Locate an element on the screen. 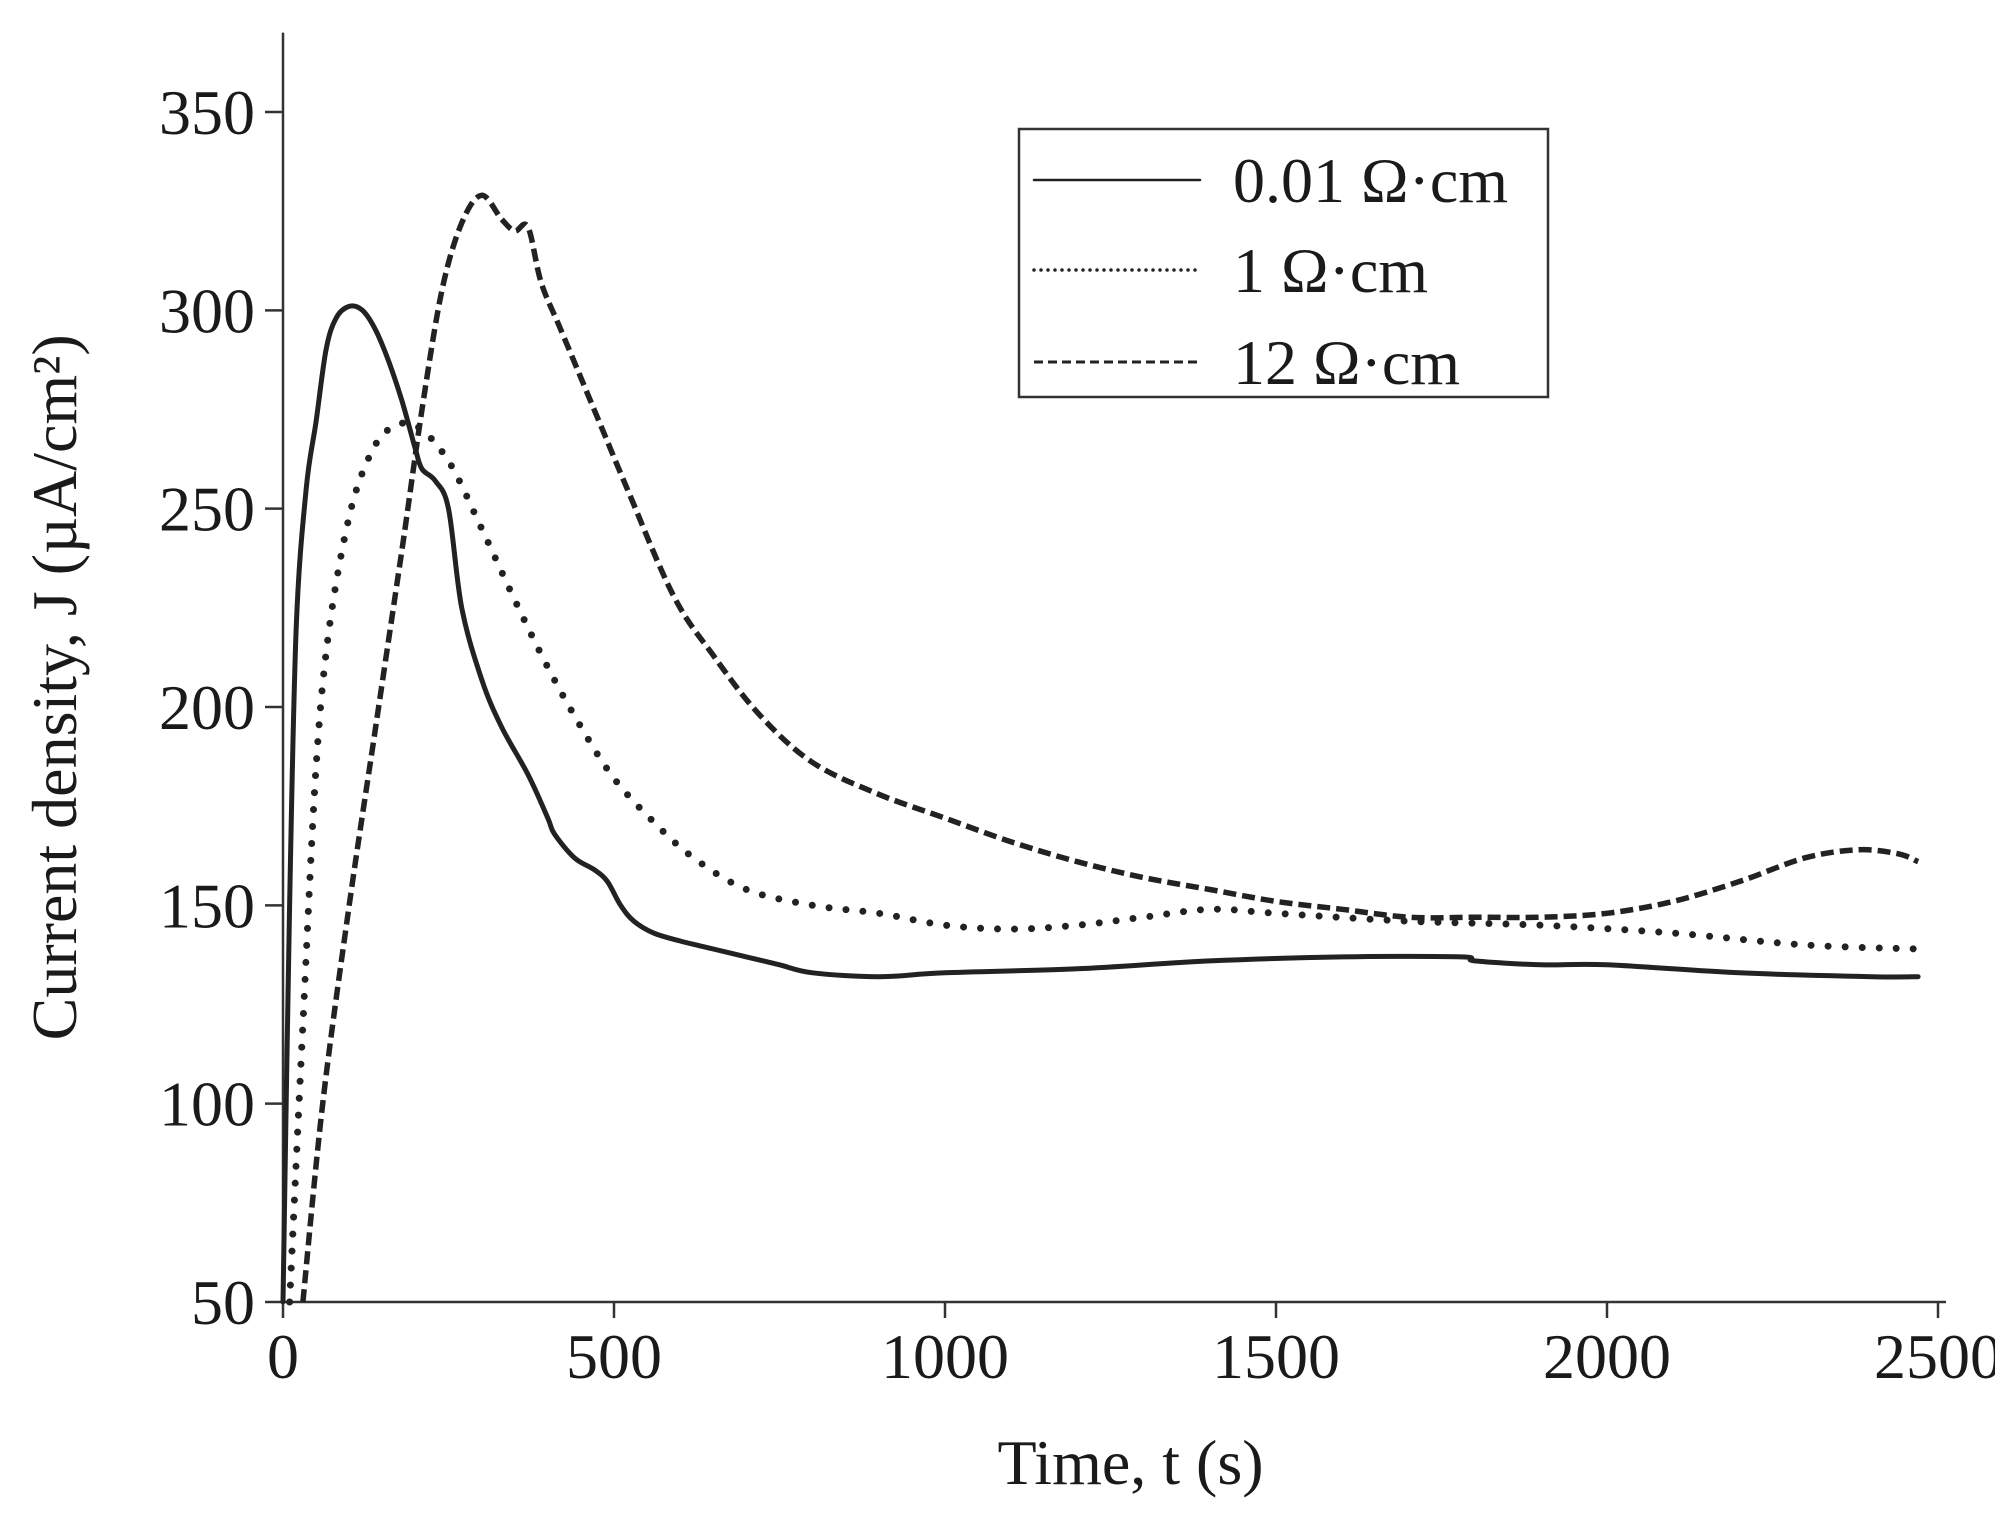  y-tick-label: 150 is located at coordinates (207, 905).